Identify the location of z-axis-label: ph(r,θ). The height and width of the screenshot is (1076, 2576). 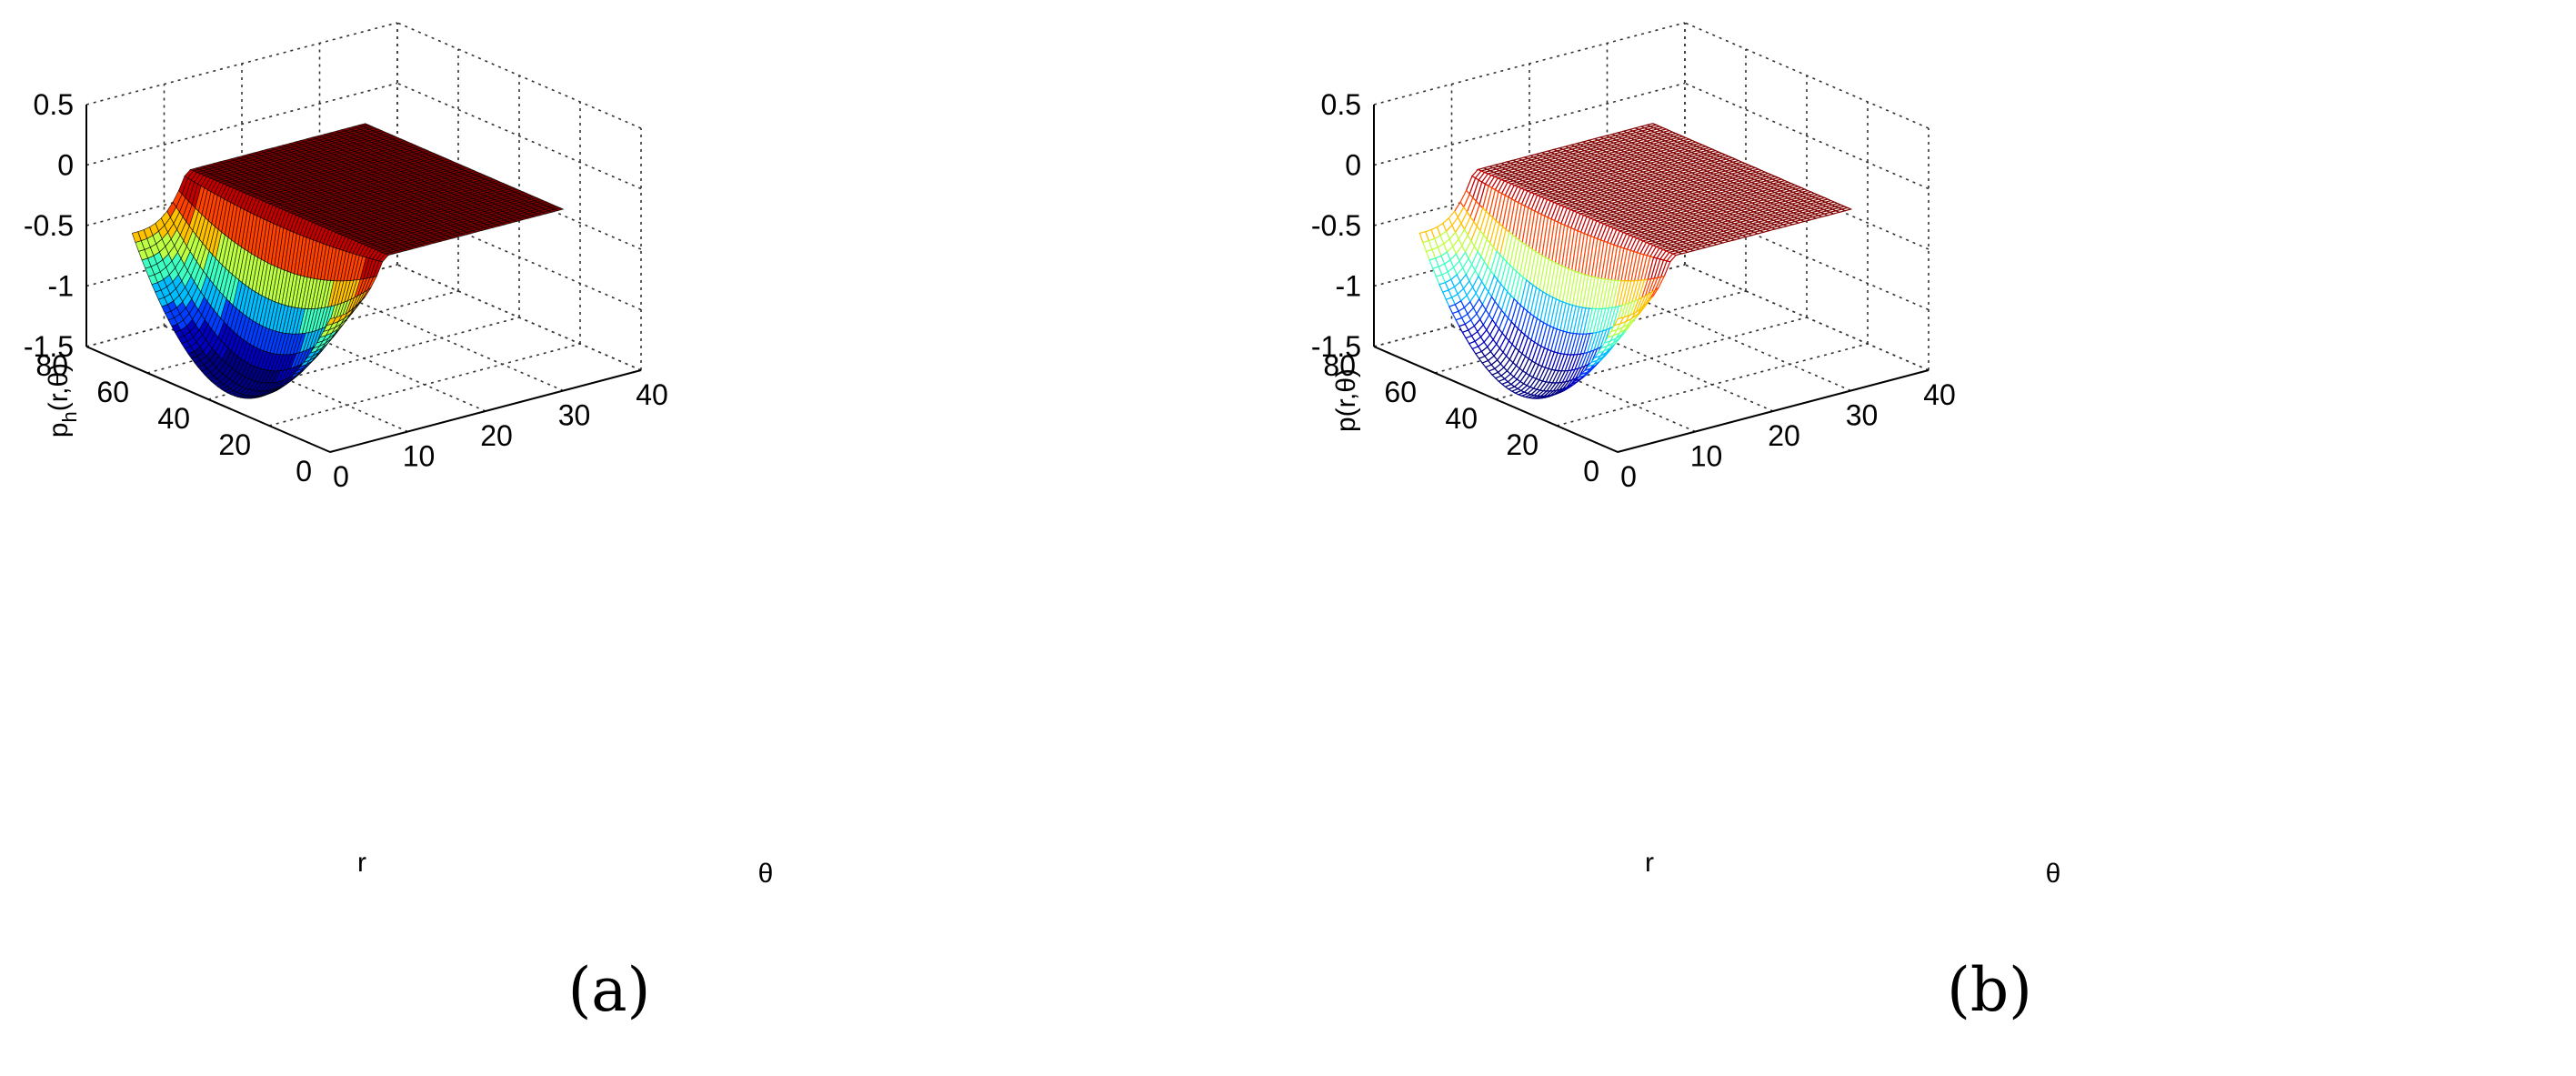
(62, 400).